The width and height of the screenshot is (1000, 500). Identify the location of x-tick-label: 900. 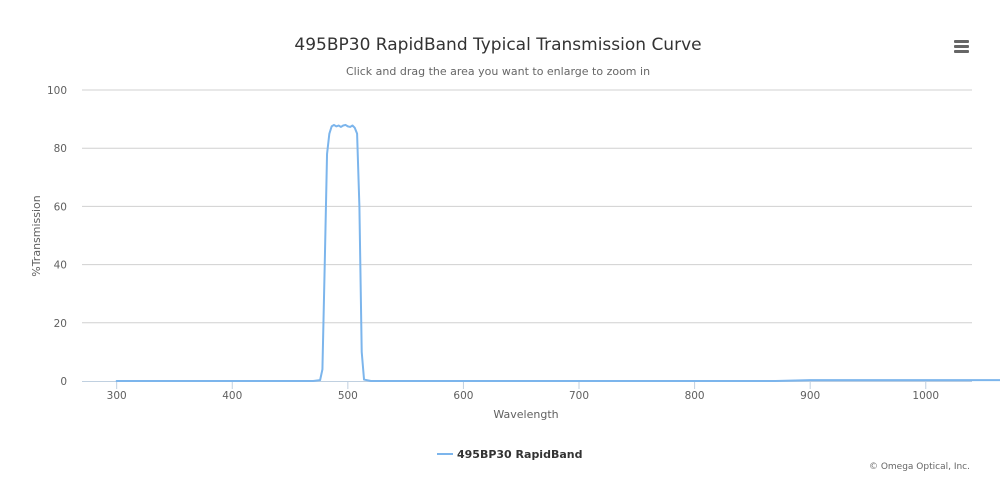
(810, 396).